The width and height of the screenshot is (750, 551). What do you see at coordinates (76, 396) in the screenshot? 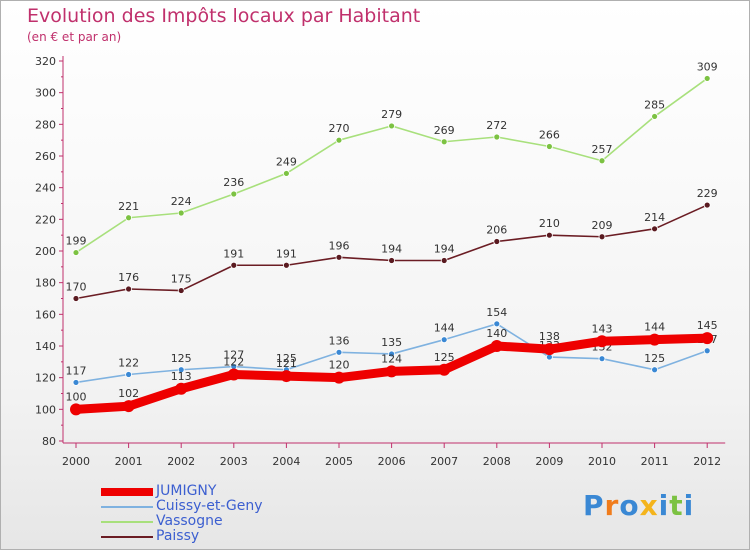
I see `data-label-jumigny: 100` at bounding box center [76, 396].